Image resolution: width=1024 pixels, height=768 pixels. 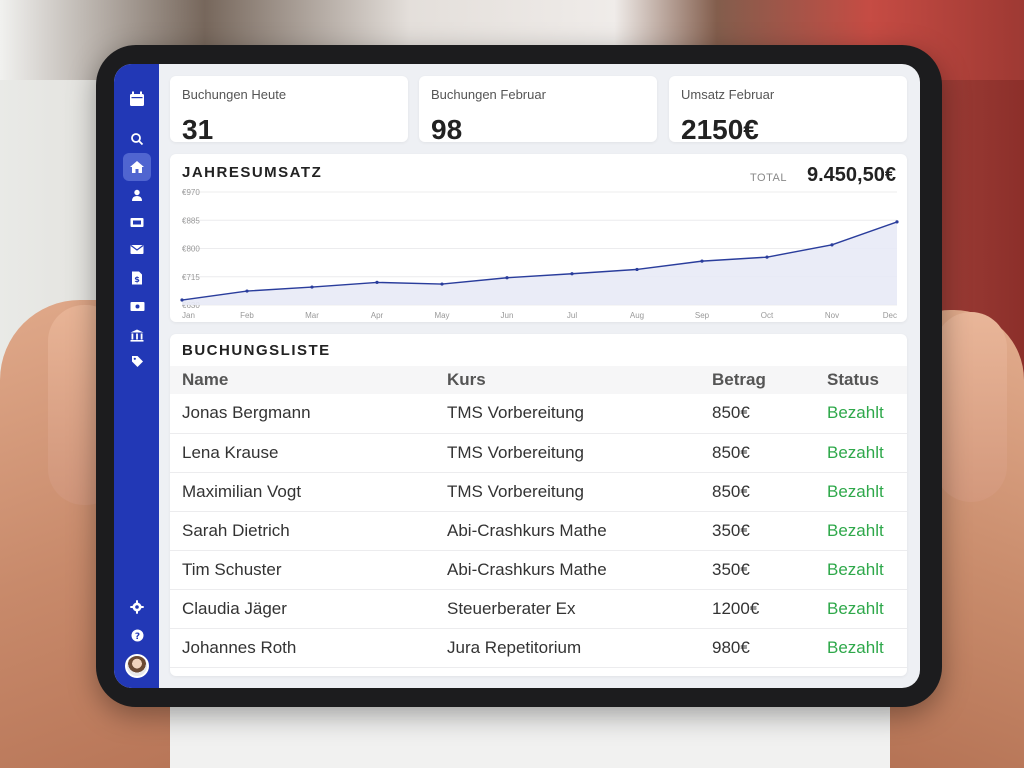 I want to click on total-label: TOTAL, so click(x=768, y=178).